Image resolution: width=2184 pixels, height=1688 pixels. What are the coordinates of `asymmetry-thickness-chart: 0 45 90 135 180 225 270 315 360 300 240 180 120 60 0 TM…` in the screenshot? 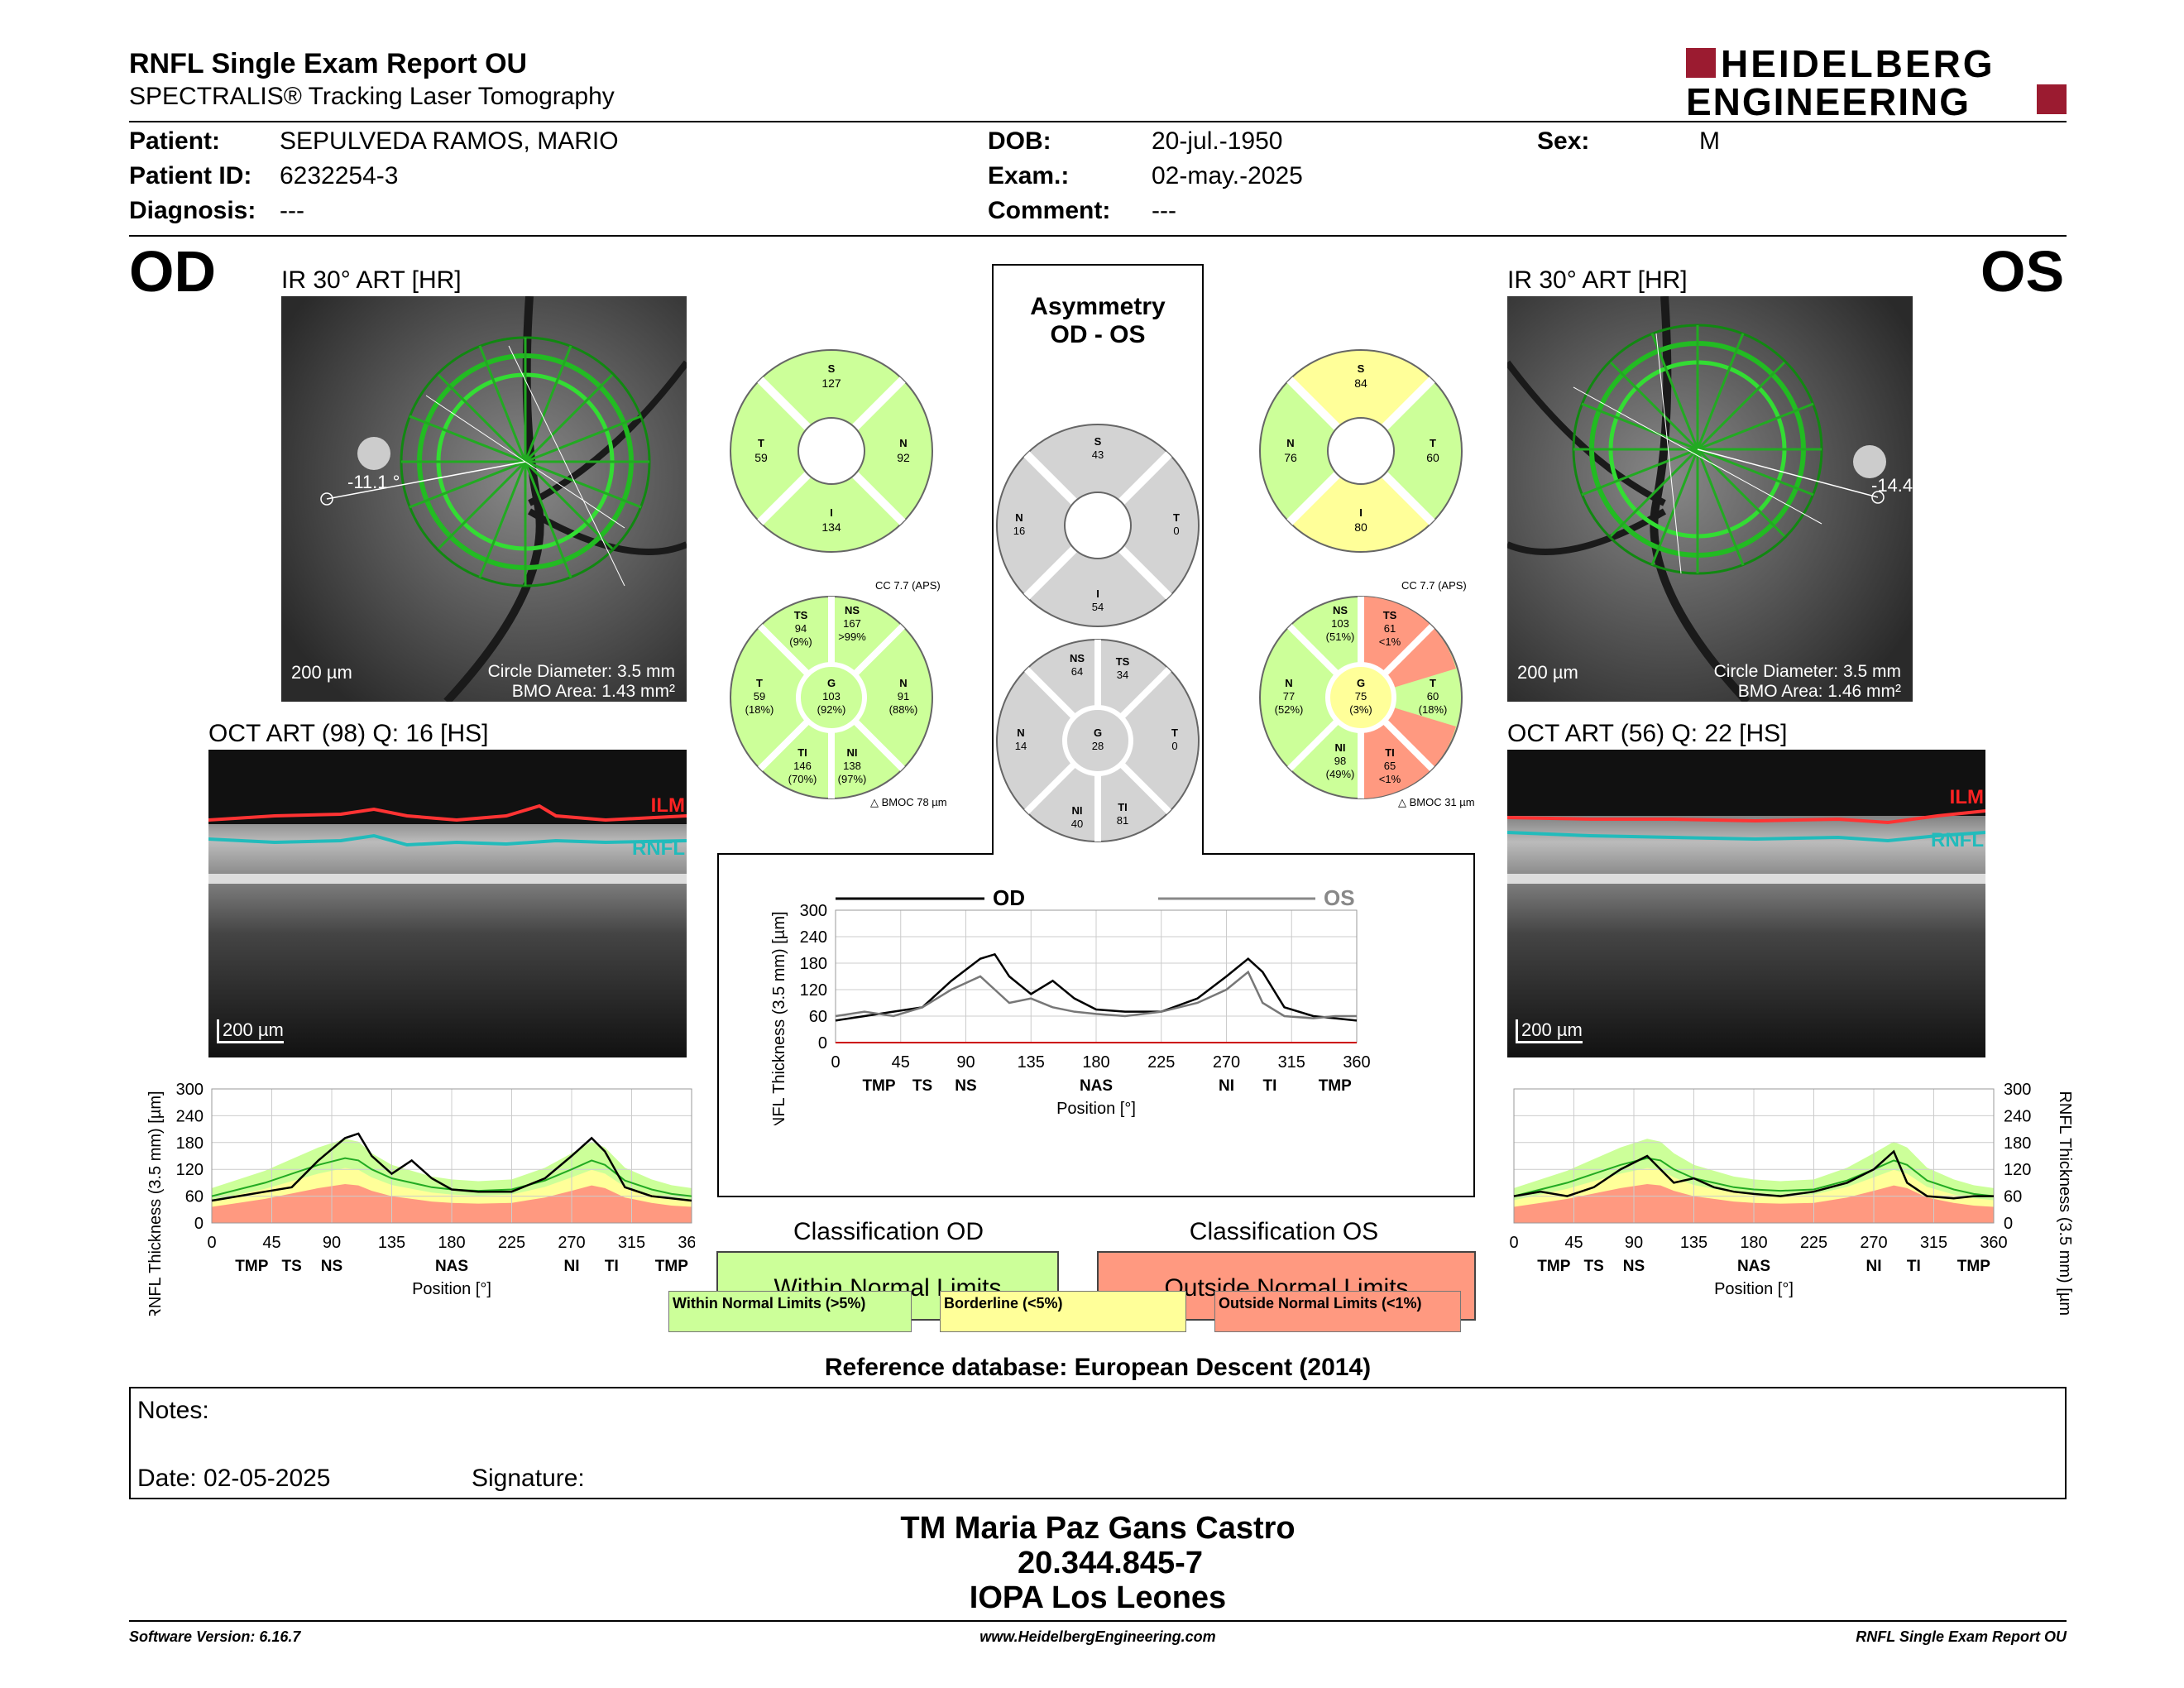 It's located at (1070, 1005).